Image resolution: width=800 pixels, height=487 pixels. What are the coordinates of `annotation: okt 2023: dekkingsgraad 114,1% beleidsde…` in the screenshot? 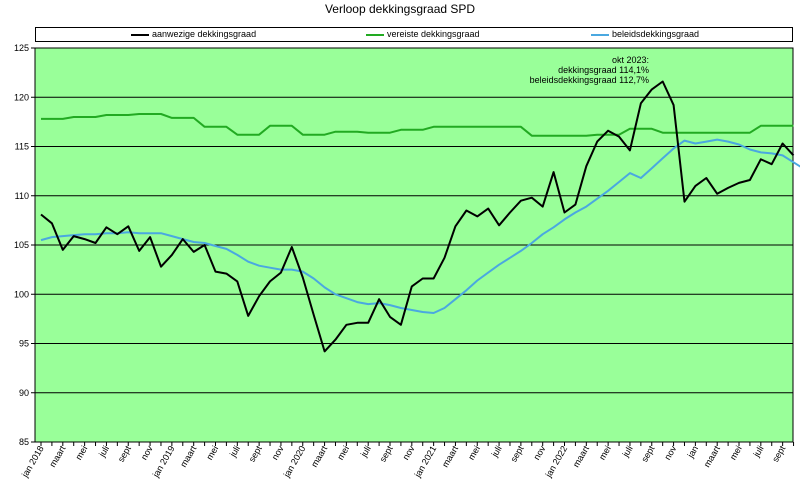 It's located at (589, 70).